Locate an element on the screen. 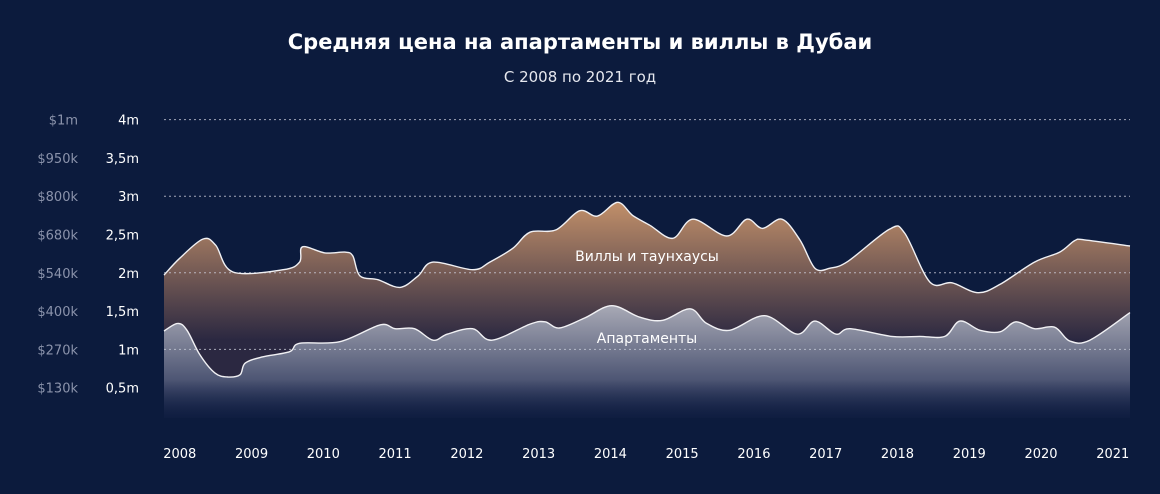 Image resolution: width=1160 pixels, height=494 pixels. x-tick-label: 2011 is located at coordinates (395, 454).